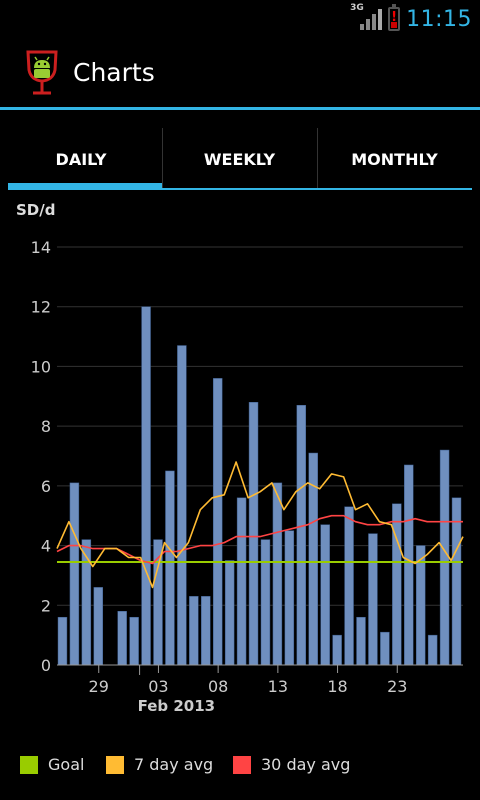  I want to click on legend-item-goal: Goal, so click(52, 764).